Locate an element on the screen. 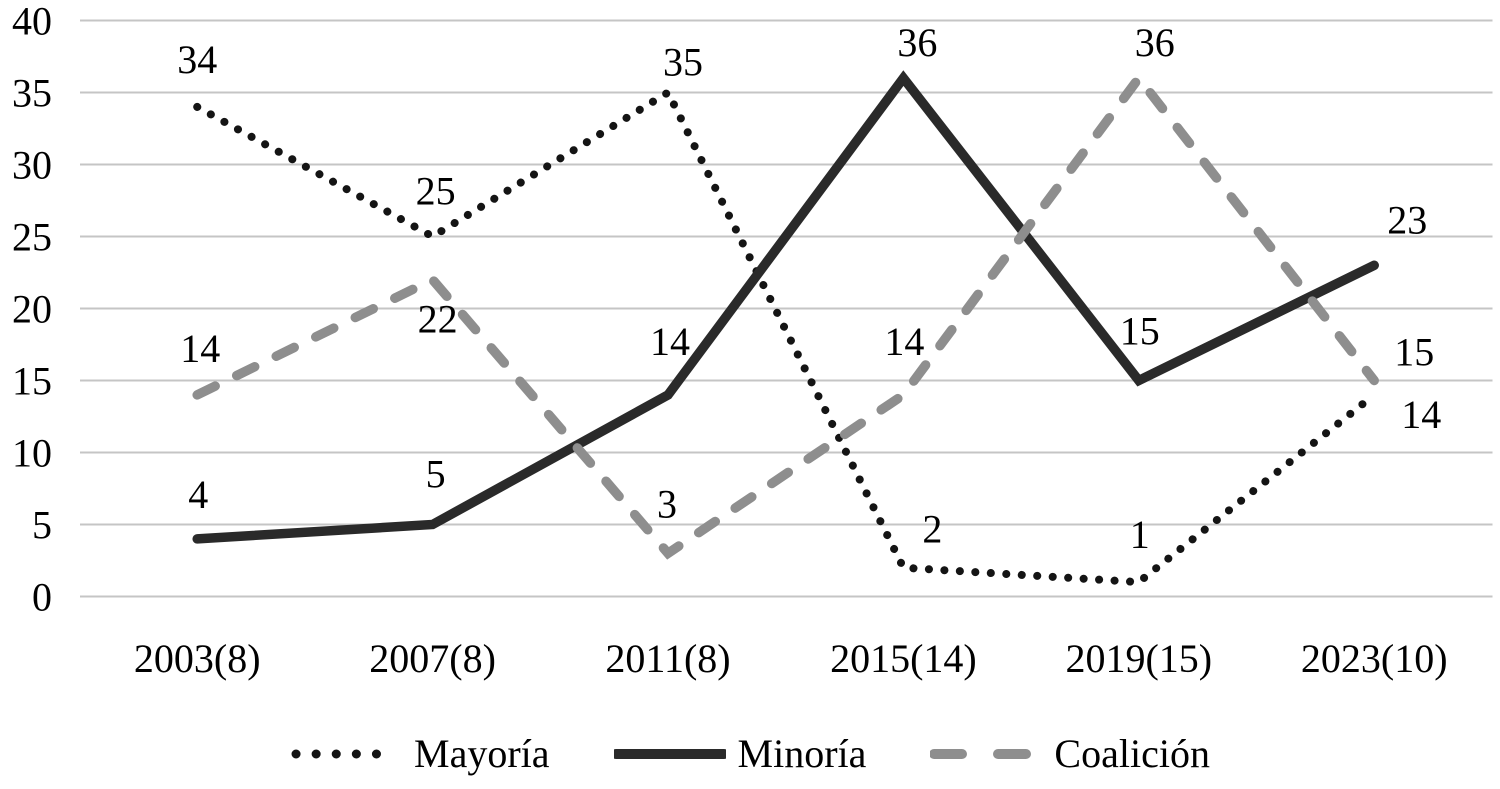 This screenshot has width=1500, height=789. legend-item-mayoria: Mayoría is located at coordinates (420, 754).